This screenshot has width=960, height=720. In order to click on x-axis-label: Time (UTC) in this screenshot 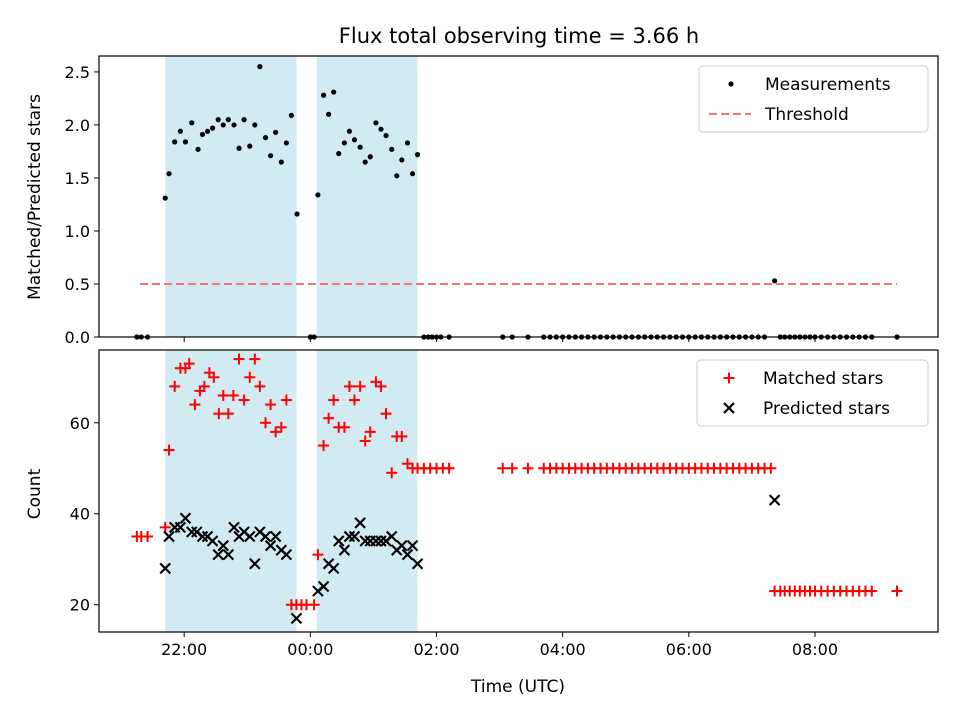, I will do `click(517, 687)`.